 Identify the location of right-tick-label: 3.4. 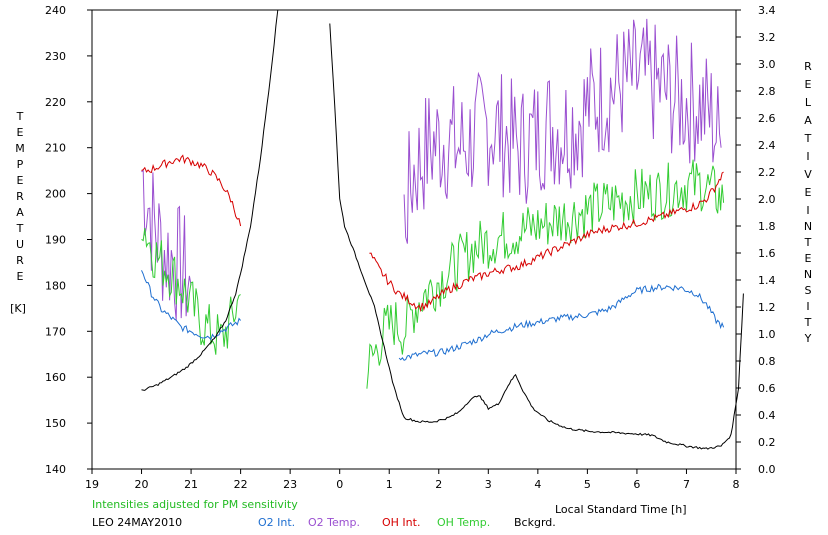
(767, 10).